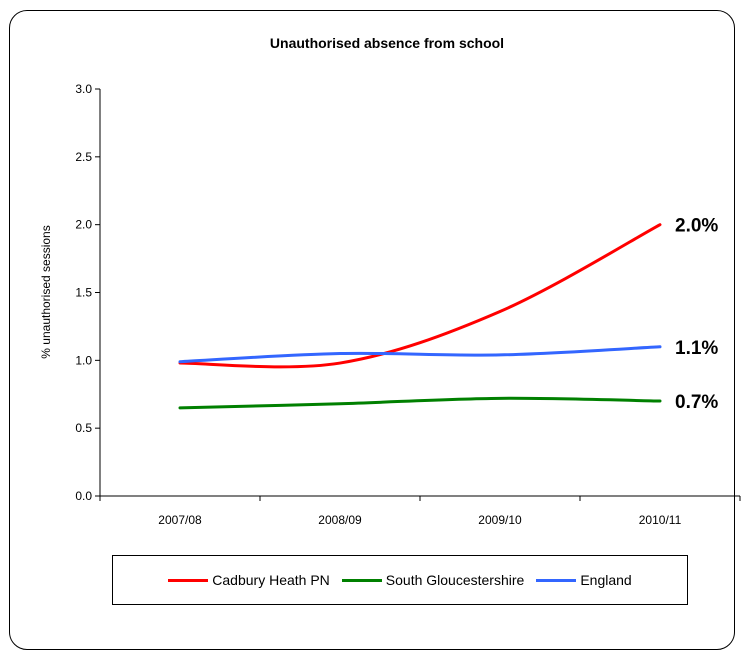 This screenshot has height=650, width=746. I want to click on y-axis-label: % unauthorised sessions, so click(46, 291).